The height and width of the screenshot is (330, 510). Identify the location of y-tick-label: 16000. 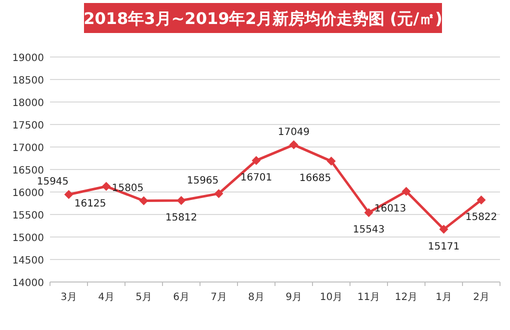
(28, 193).